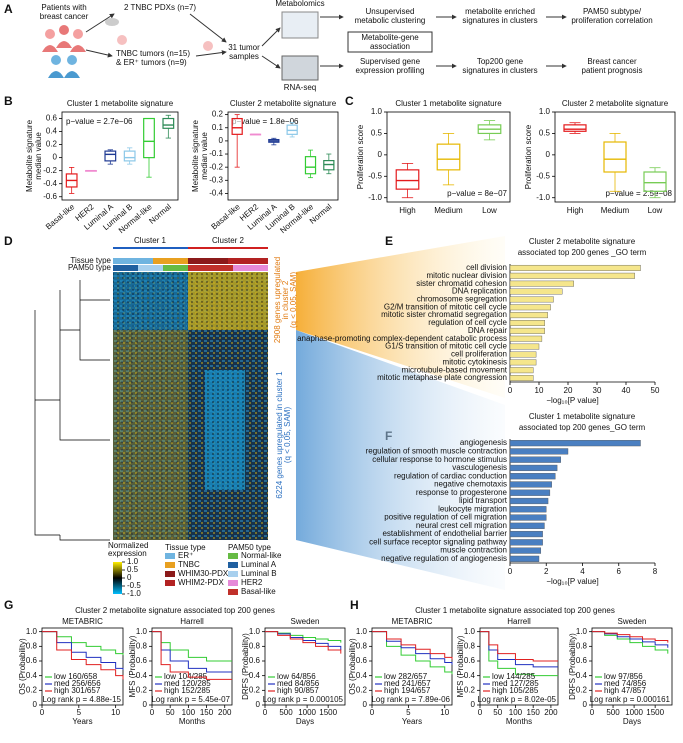 This screenshot has height=743, width=683. Describe the element at coordinates (543, 197) in the screenshot. I see `y-tick-label: -1.0` at that location.